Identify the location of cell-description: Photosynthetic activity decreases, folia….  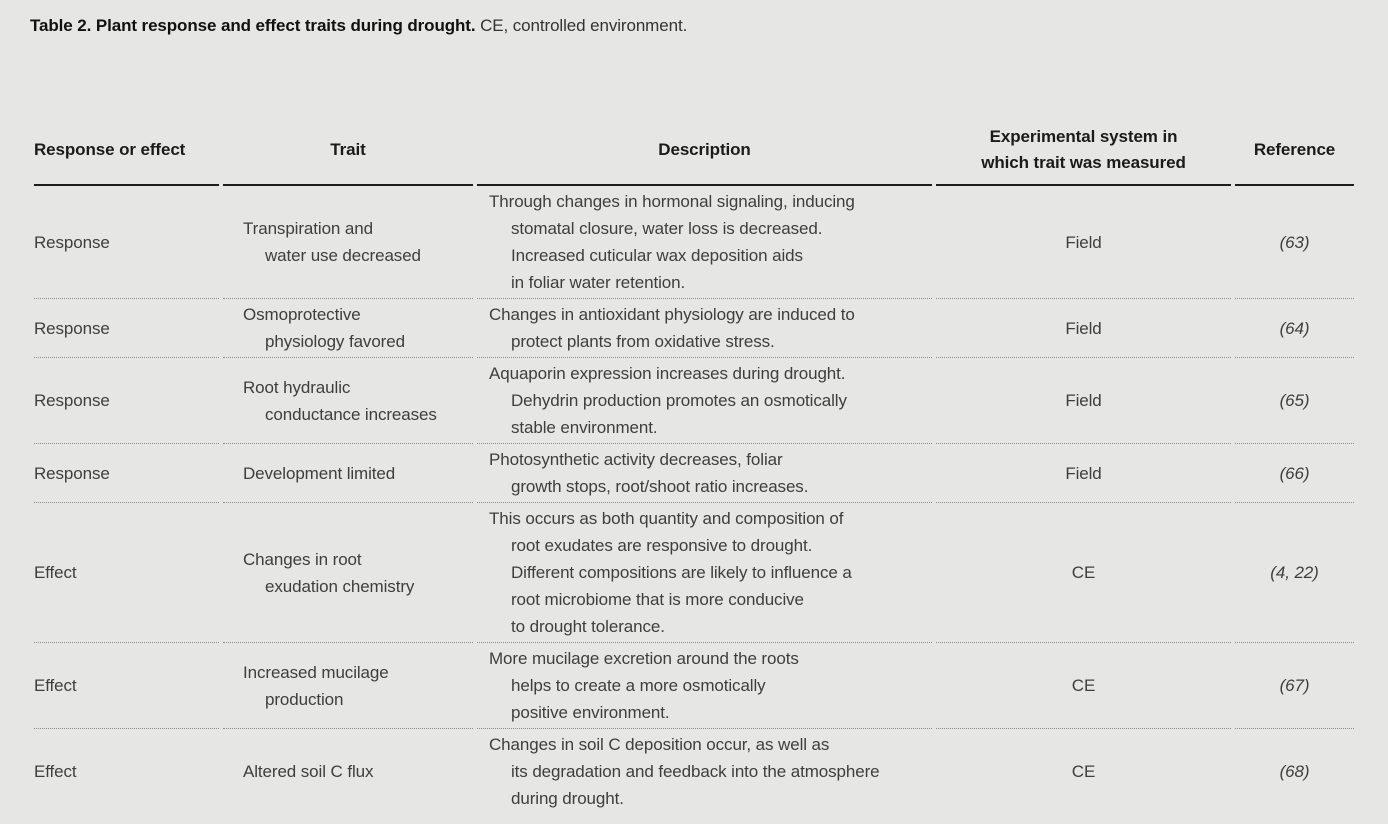
(704, 473).